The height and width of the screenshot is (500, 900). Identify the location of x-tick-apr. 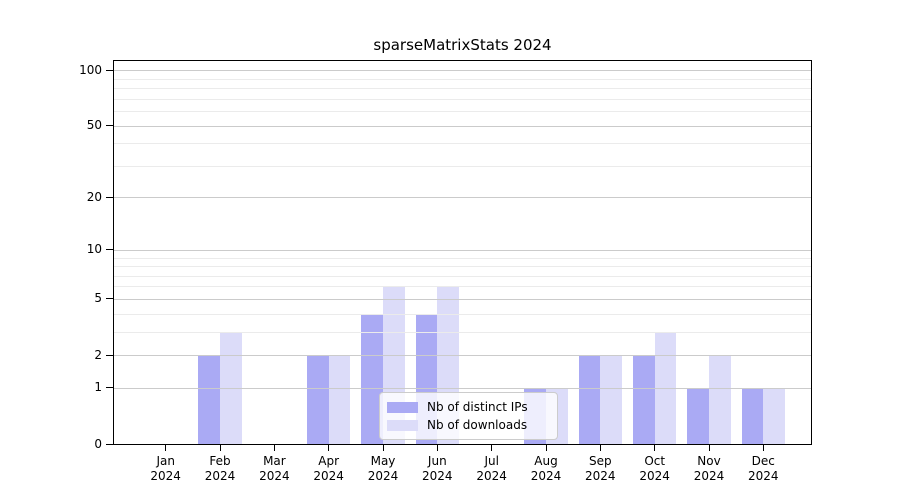
(329, 448).